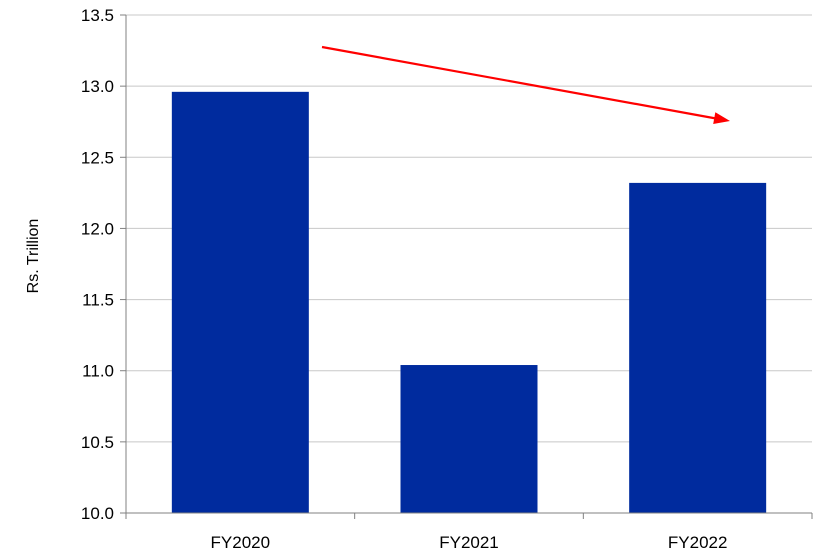 The width and height of the screenshot is (821, 555). I want to click on x-tick-label: FY2021, so click(469, 542).